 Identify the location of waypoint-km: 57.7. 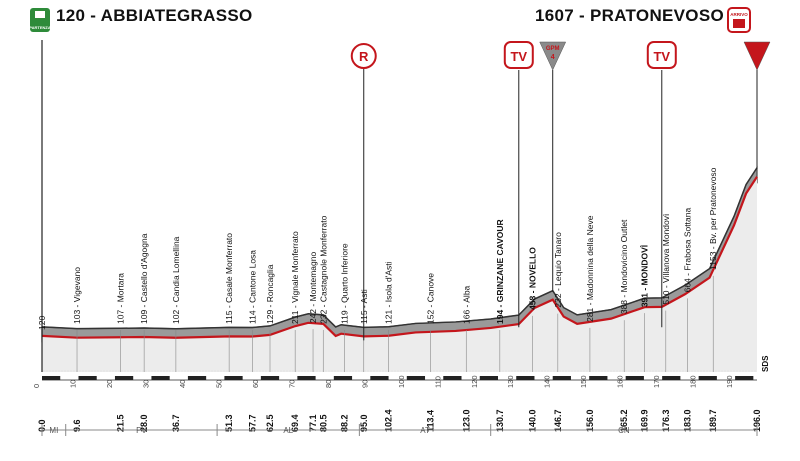
(252, 423).